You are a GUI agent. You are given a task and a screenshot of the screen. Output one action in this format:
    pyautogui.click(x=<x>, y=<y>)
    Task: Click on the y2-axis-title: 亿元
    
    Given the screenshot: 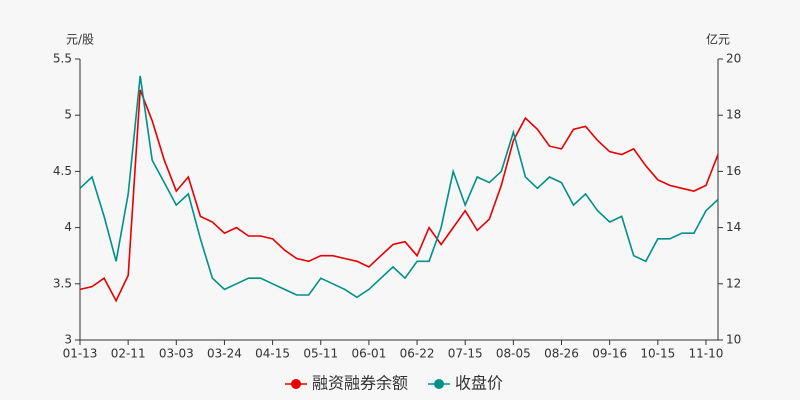 What is the action you would take?
    pyautogui.click(x=718, y=39)
    